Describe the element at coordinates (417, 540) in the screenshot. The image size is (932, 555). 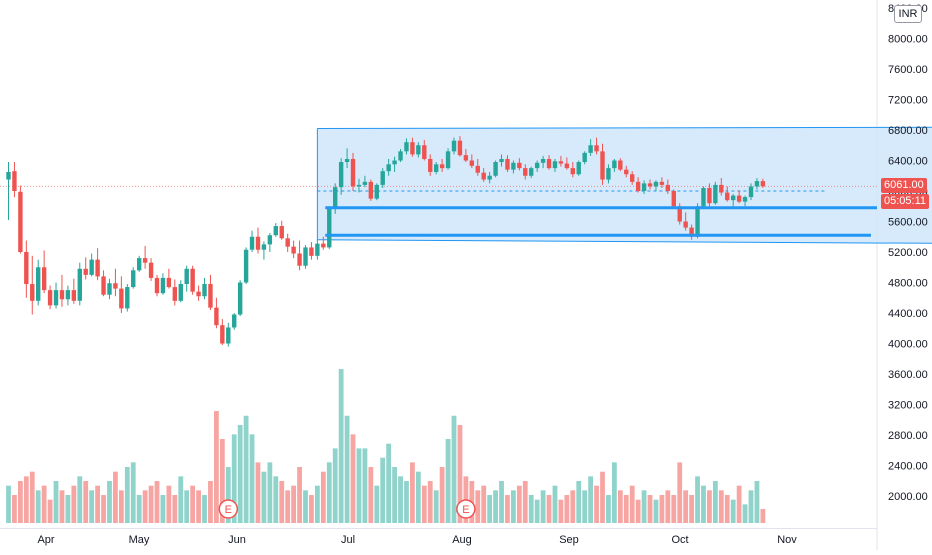
I see `time-axis: Apr May Jun Jul Aug Sep Oct Nov` at that location.